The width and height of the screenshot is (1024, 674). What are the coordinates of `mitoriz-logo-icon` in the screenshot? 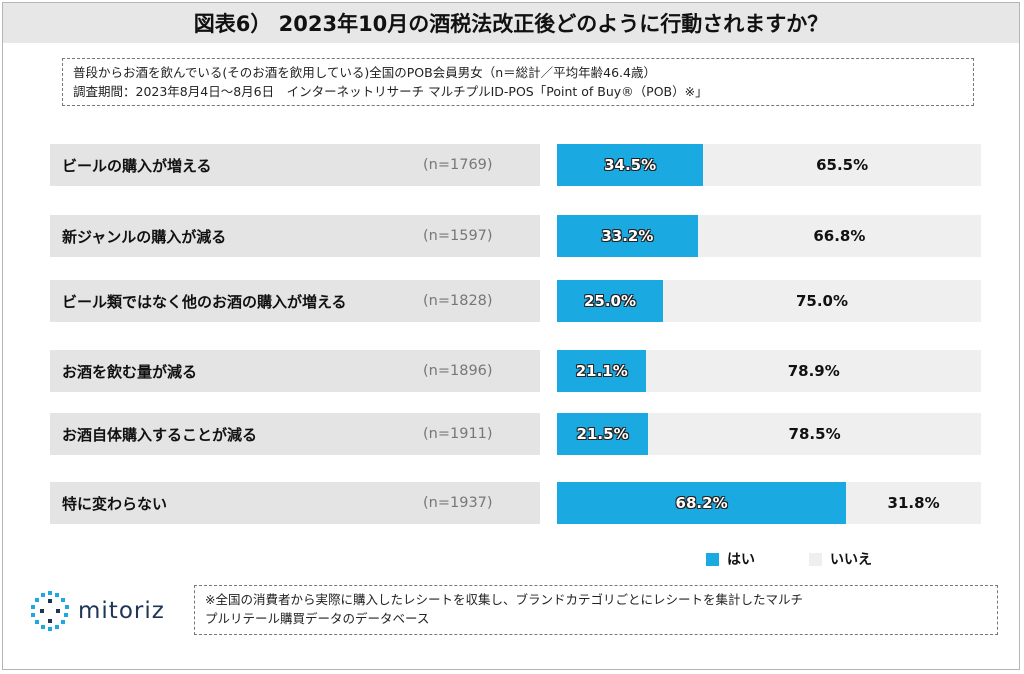 It's located at (50, 611).